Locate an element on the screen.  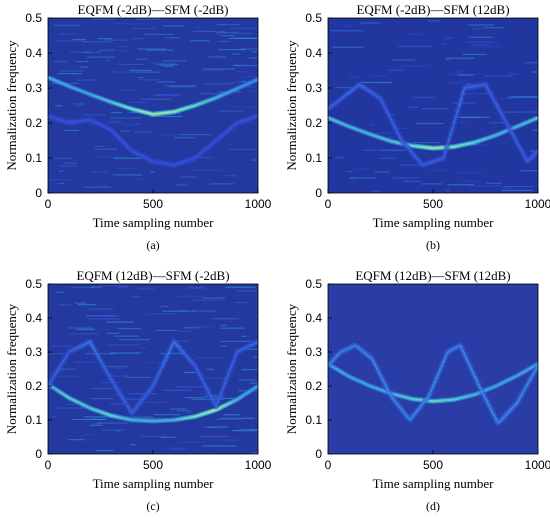
panel-caption: (a) is located at coordinates (152, 245).